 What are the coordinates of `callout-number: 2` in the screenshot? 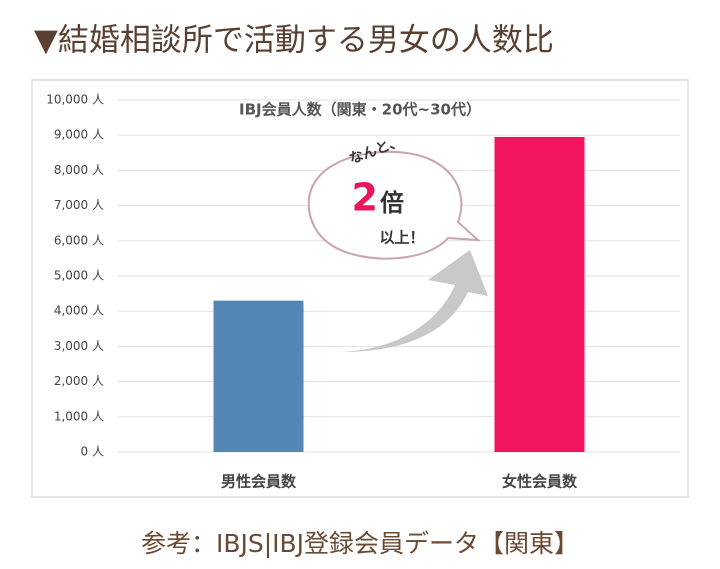 It's located at (365, 198).